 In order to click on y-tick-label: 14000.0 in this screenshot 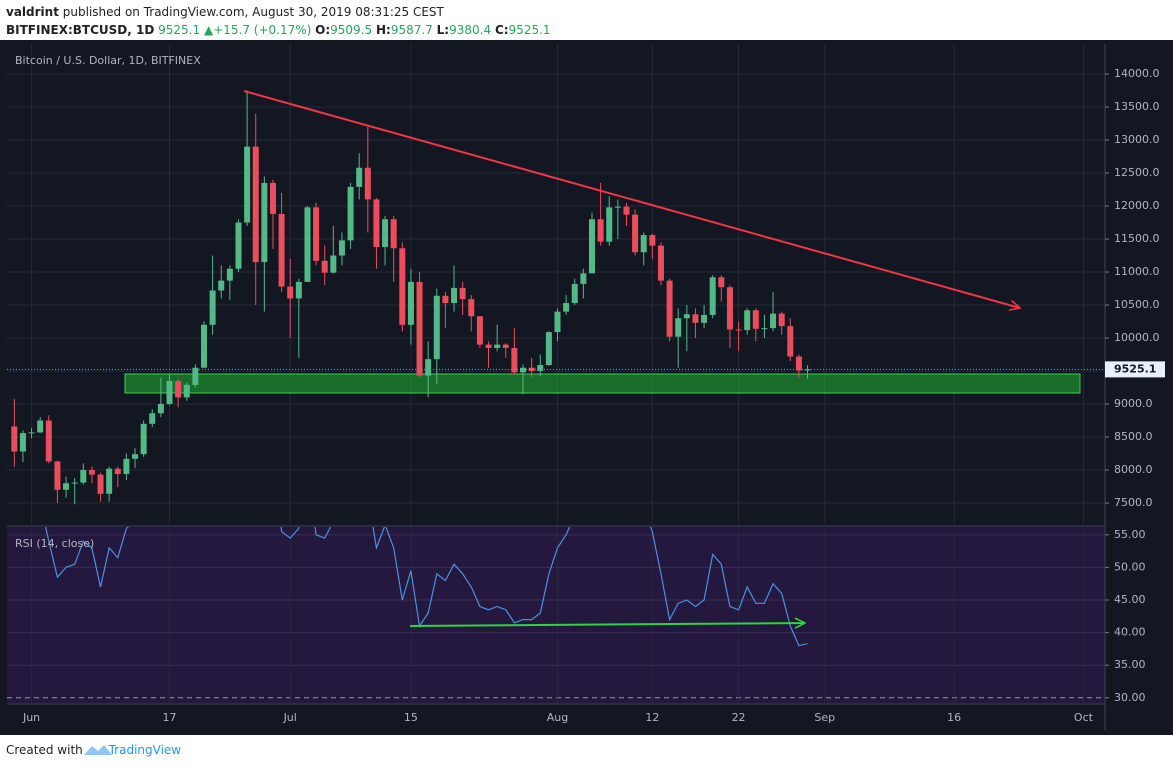, I will do `click(1137, 73)`.